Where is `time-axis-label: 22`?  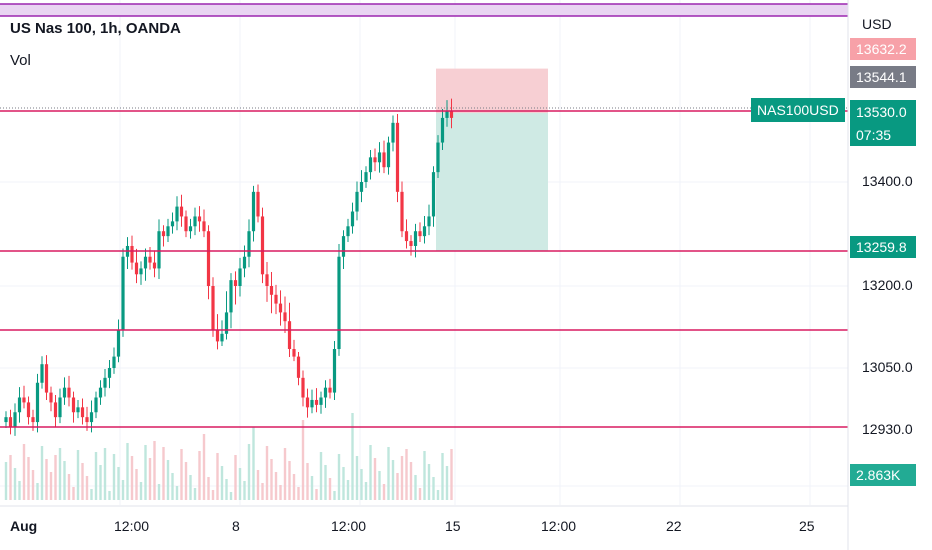 time-axis-label: 22 is located at coordinates (674, 526).